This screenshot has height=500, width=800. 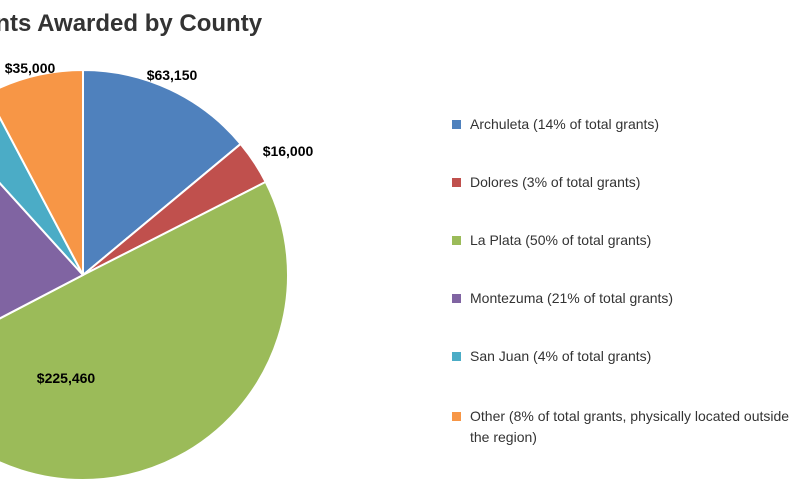 I want to click on data-label: $225,460, so click(x=66, y=378).